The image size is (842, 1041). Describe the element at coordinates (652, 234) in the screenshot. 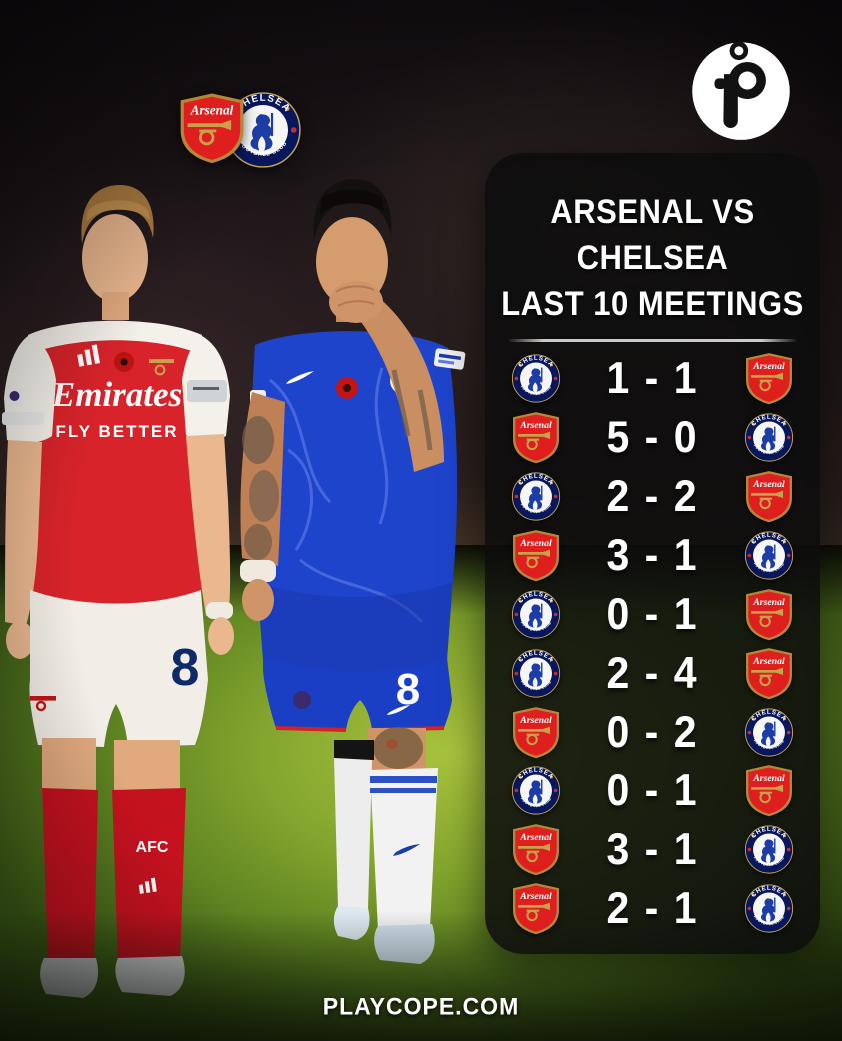

I see `panel-title-line1: ARSENAL VS CHELSEA` at that location.